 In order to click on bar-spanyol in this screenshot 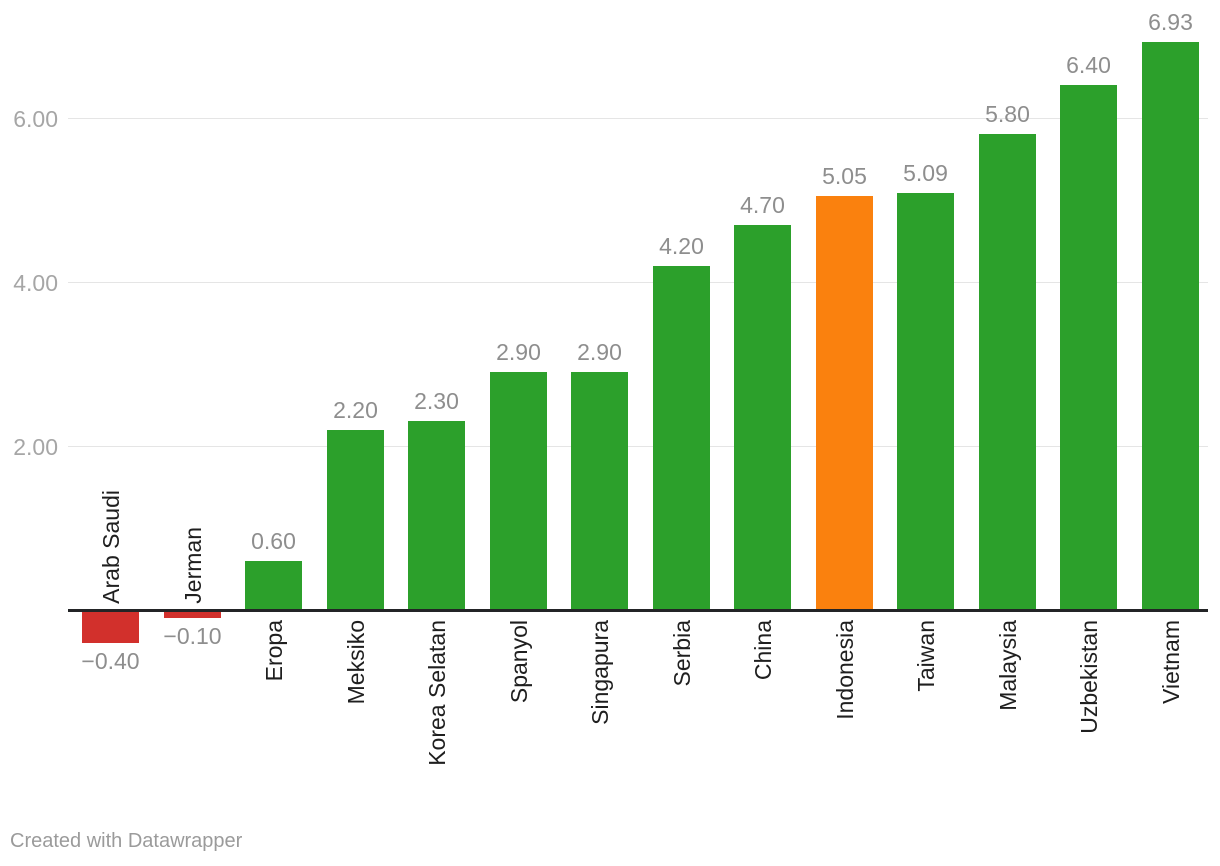, I will do `click(518, 491)`.